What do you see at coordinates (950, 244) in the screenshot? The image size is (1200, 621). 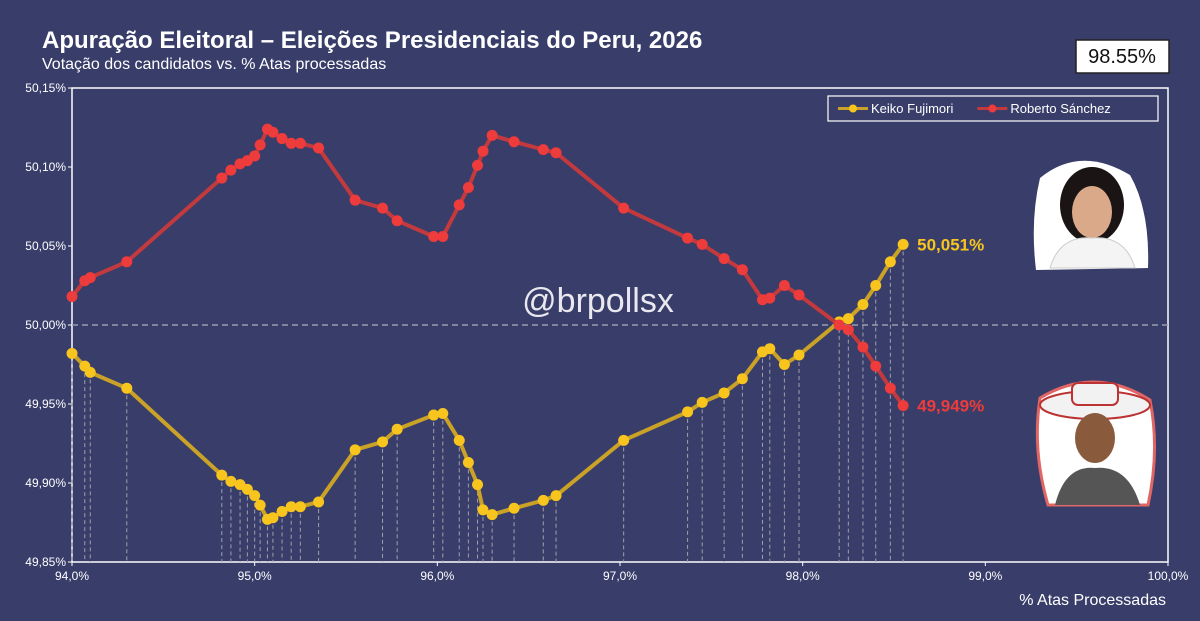 I see `data-label: 50,051%` at bounding box center [950, 244].